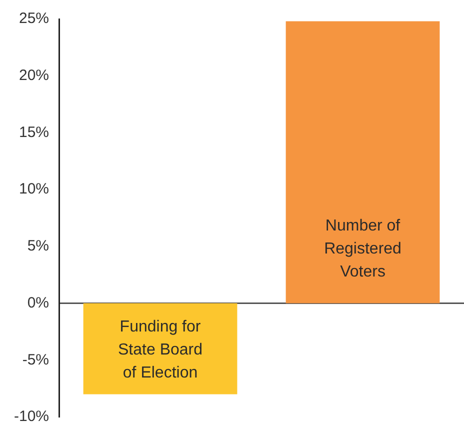  Describe the element at coordinates (34, 19) in the screenshot. I see `y-tick-label: 25%` at that location.